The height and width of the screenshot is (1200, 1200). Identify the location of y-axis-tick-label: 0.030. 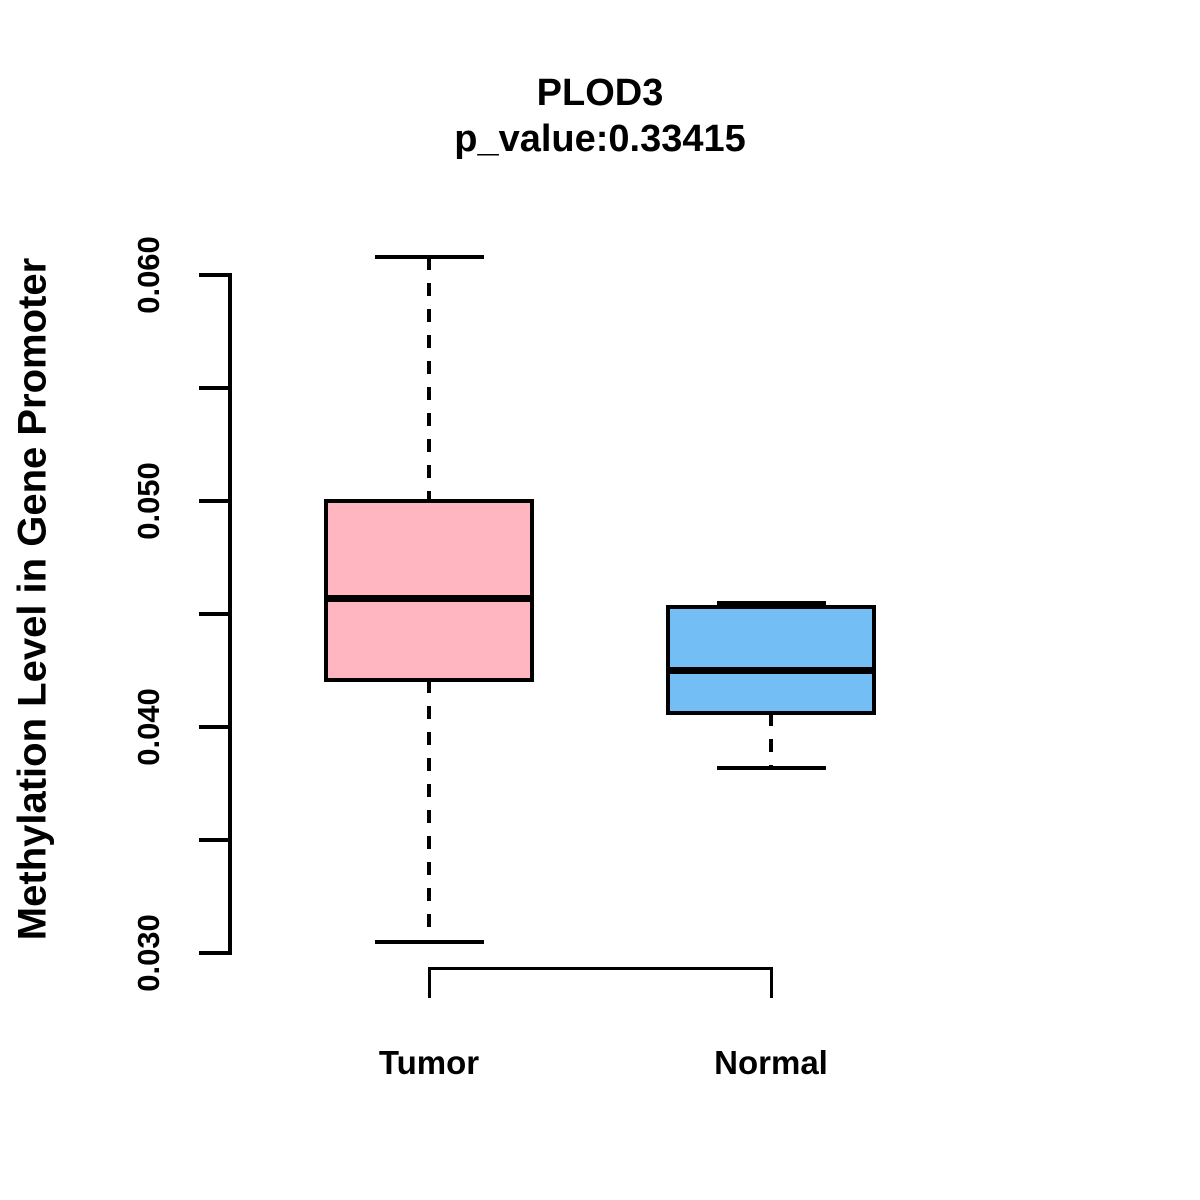
(148, 953).